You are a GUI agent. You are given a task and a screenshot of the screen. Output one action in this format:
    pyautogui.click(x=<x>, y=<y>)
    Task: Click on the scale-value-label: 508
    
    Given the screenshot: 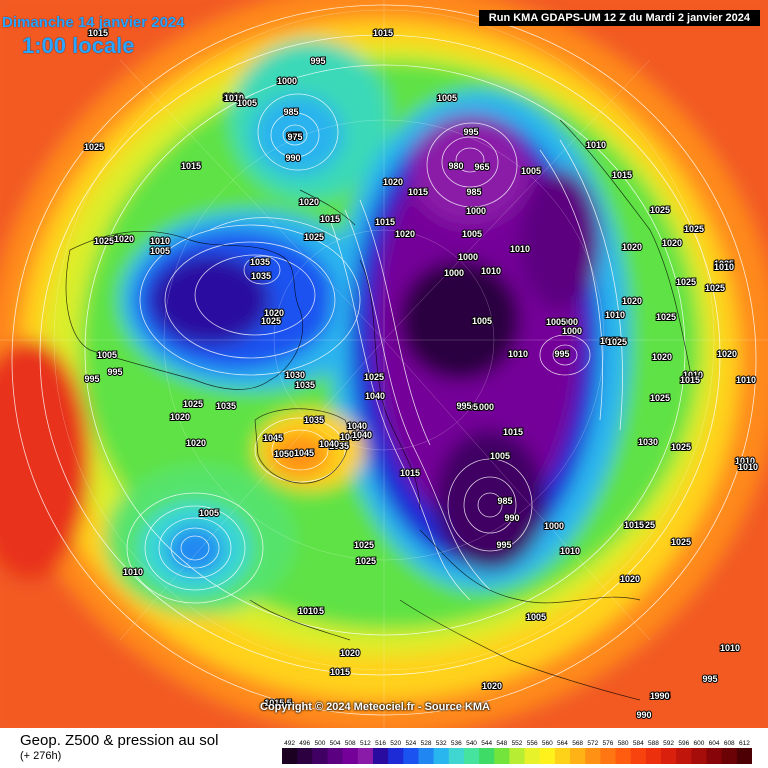 What is the action you would take?
    pyautogui.click(x=350, y=743)
    